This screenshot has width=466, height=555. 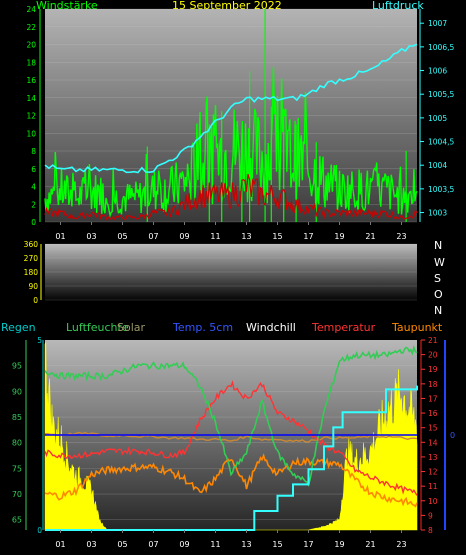 I want to click on panel2-background, so click(x=231, y=272).